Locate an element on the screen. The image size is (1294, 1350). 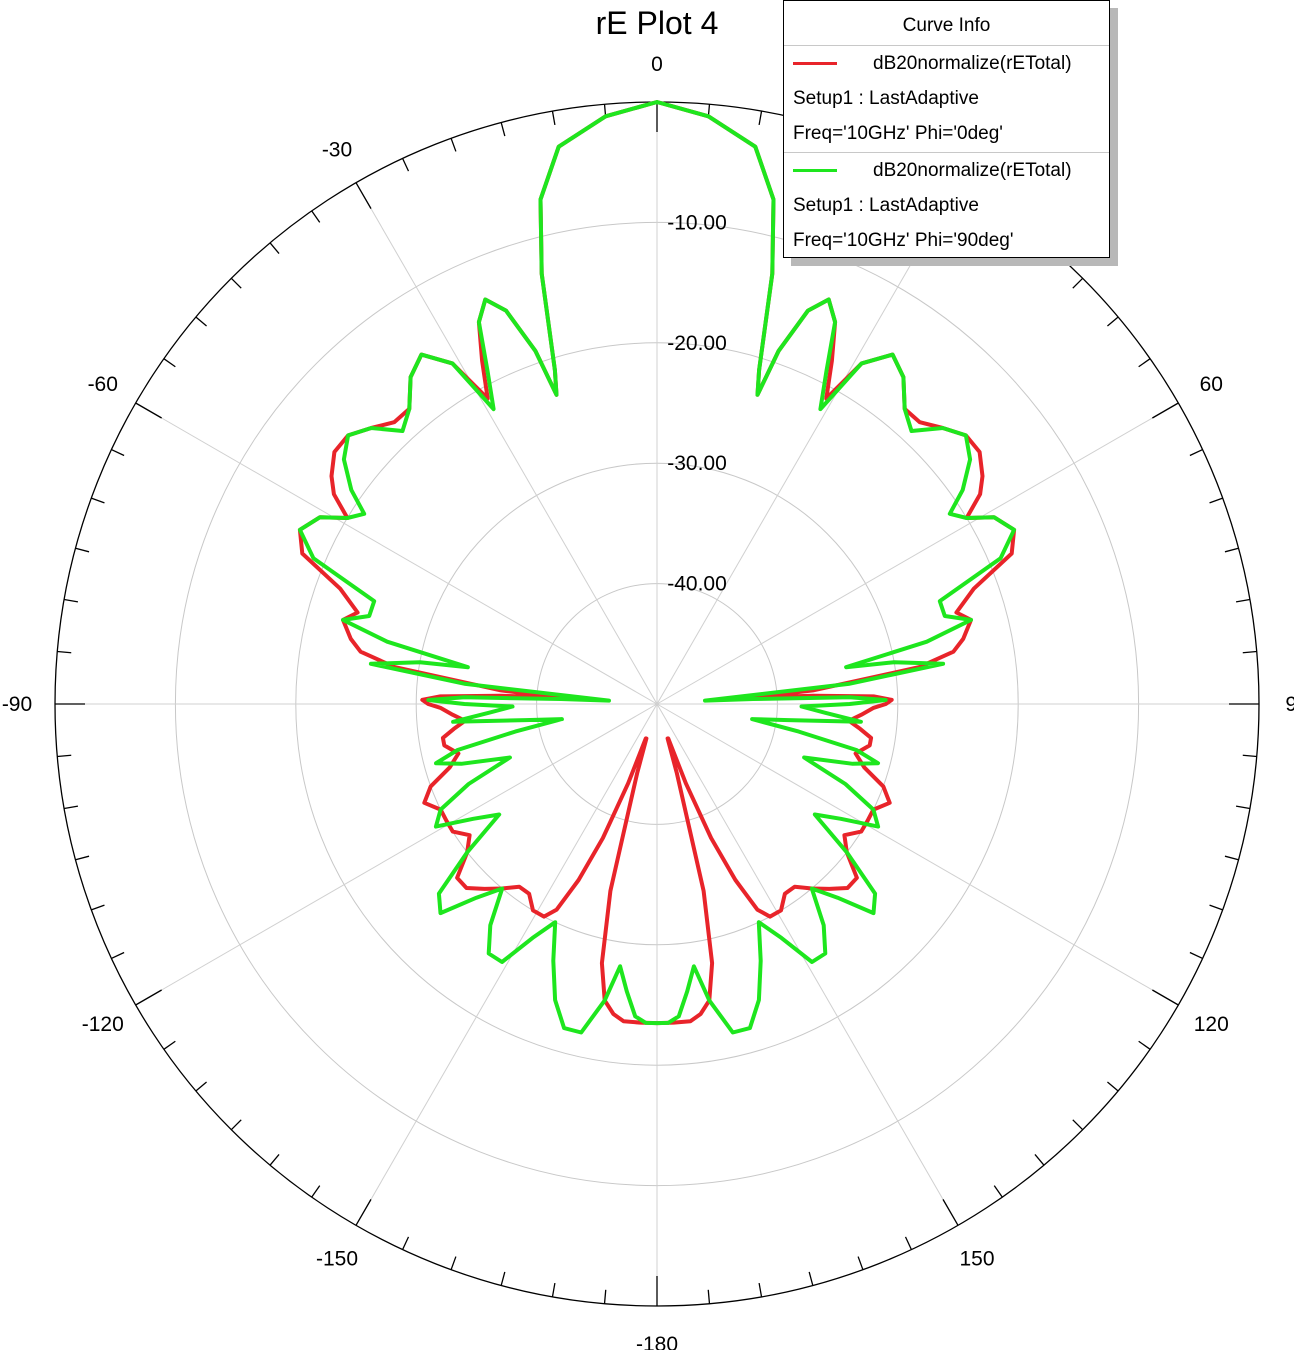
legend-swatch-green is located at coordinates (815, 170).